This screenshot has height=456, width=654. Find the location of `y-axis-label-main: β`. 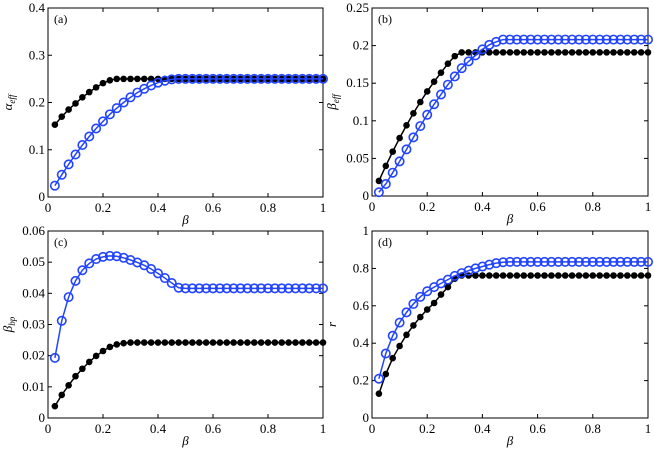

y-axis-label-main: β is located at coordinates (331, 107).